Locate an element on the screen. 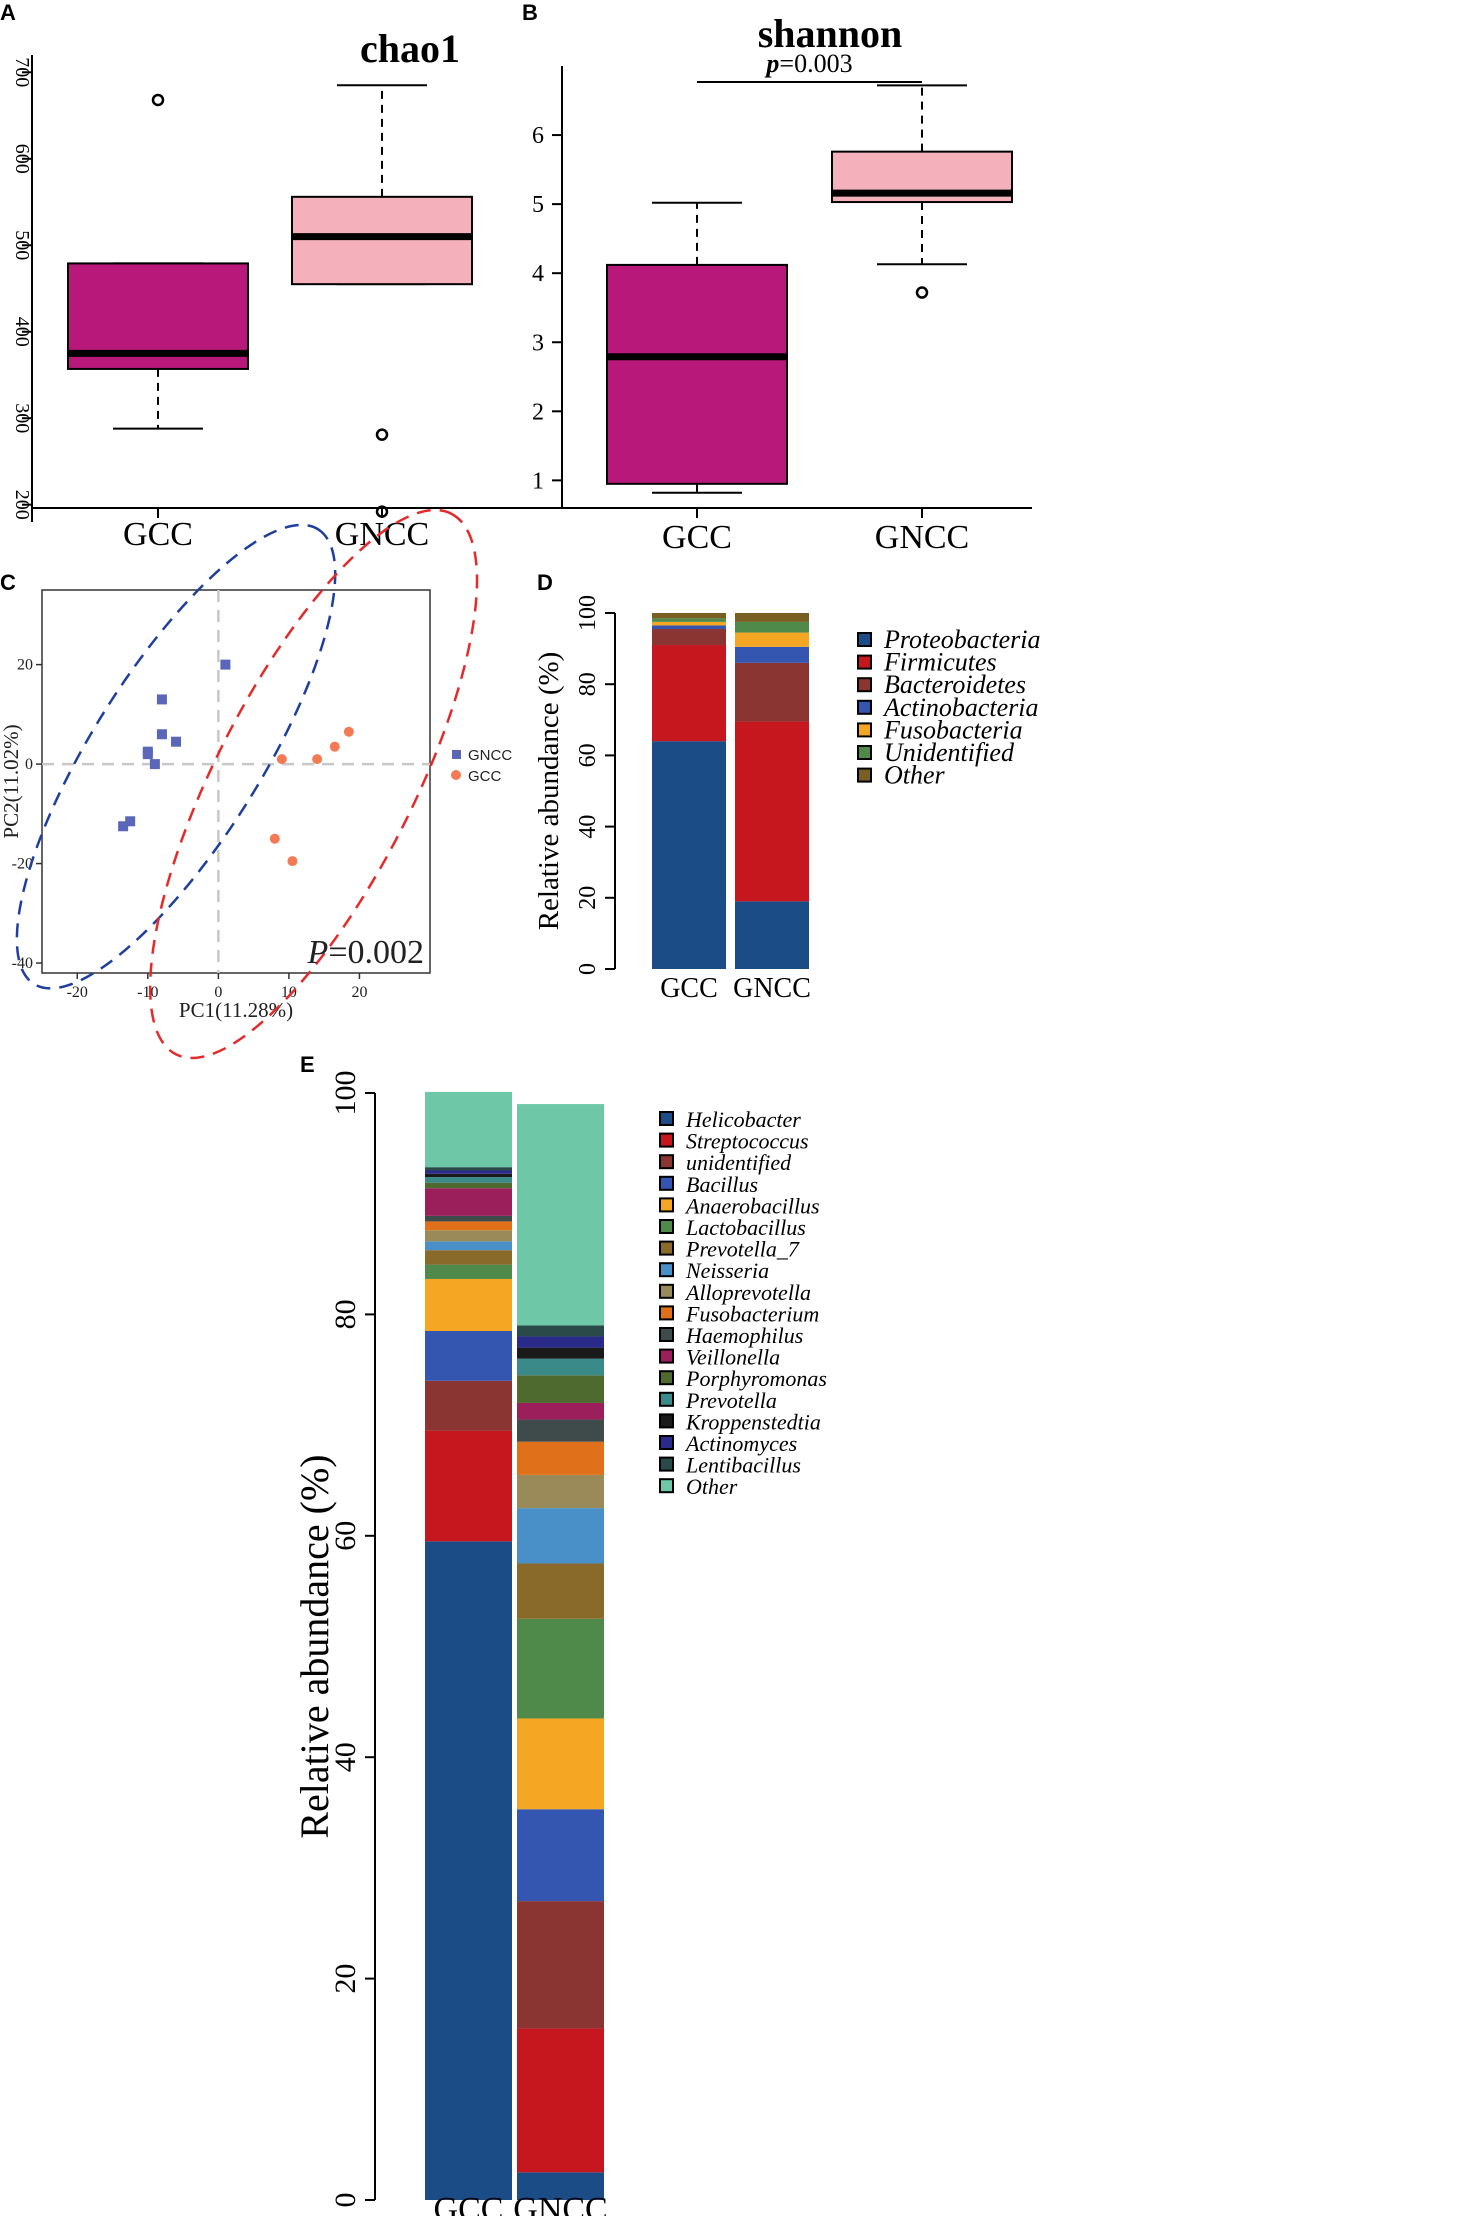  y-tick-label: 5 is located at coordinates (538, 205).